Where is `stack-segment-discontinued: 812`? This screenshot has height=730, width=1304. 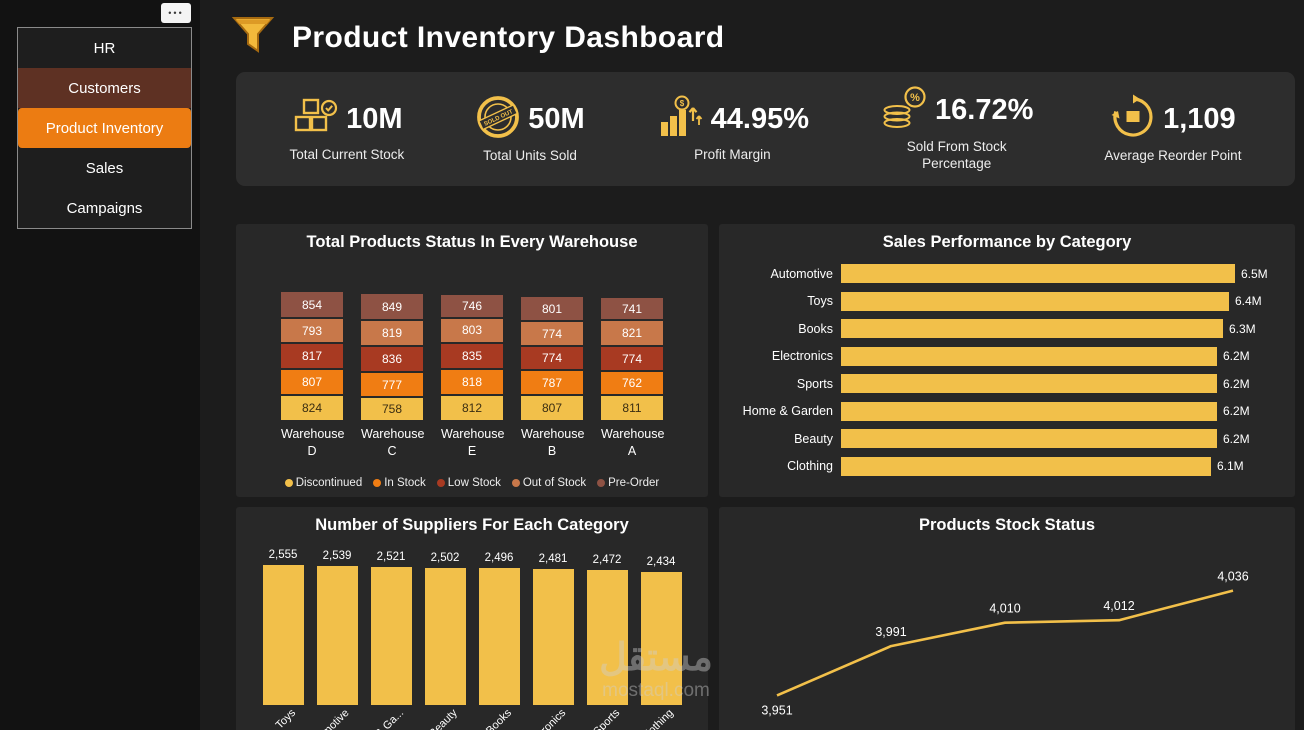 stack-segment-discontinued: 812 is located at coordinates (472, 408).